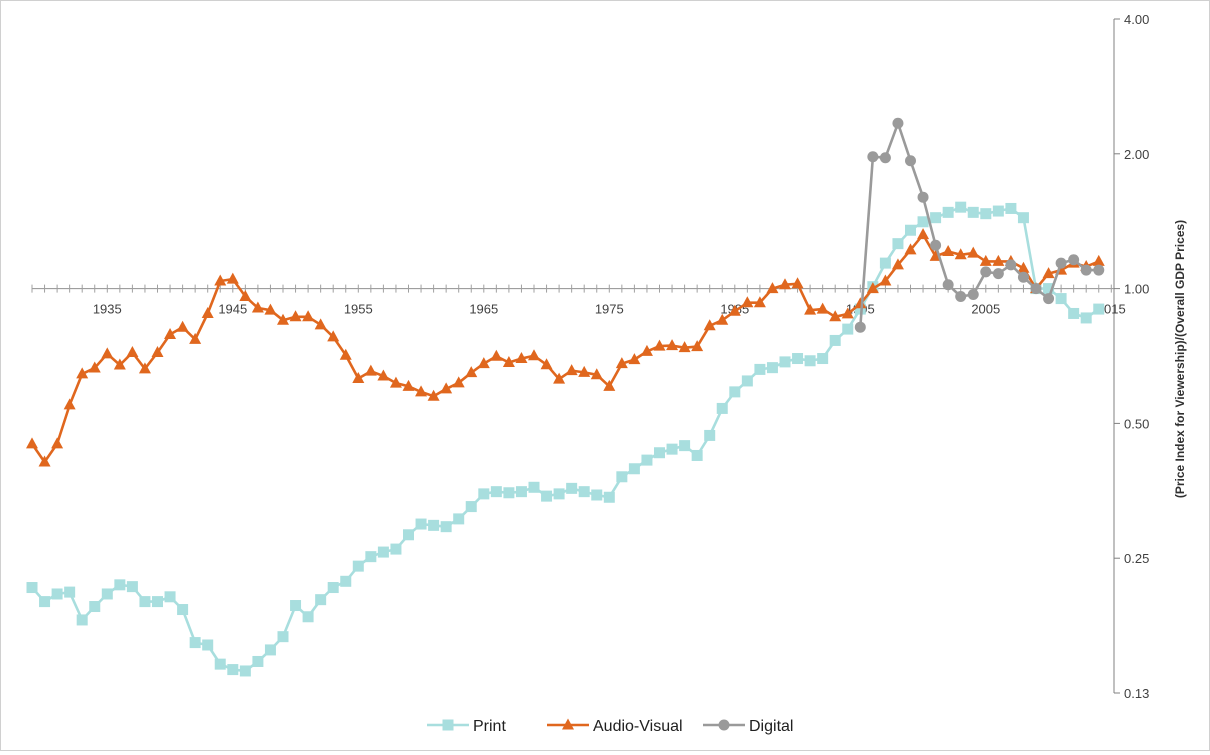 Image resolution: width=1210 pixels, height=755 pixels. I want to click on legend-item: Audio-Visual, so click(615, 726).